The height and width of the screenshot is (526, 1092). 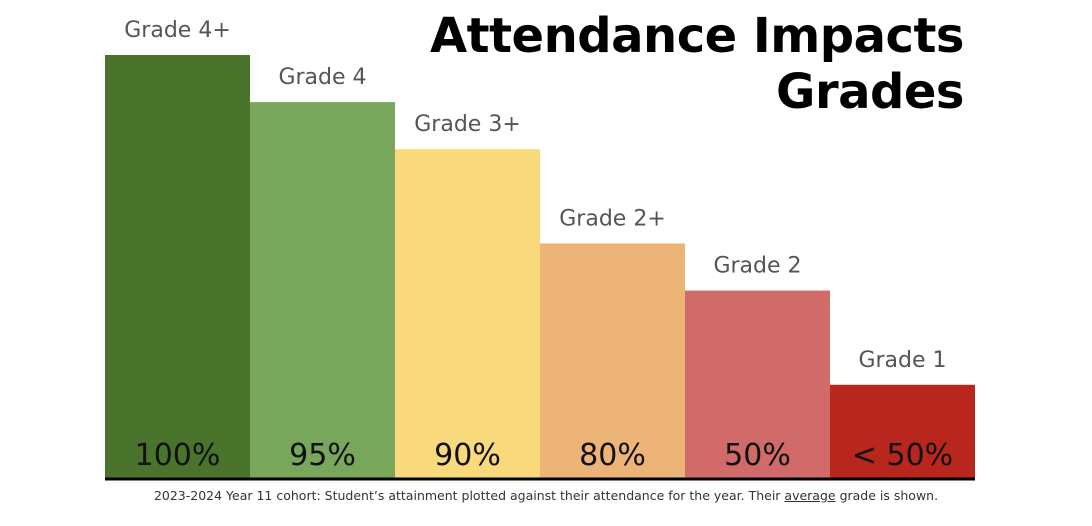 I want to click on attendance-tick-label: 95%, so click(x=322, y=455).